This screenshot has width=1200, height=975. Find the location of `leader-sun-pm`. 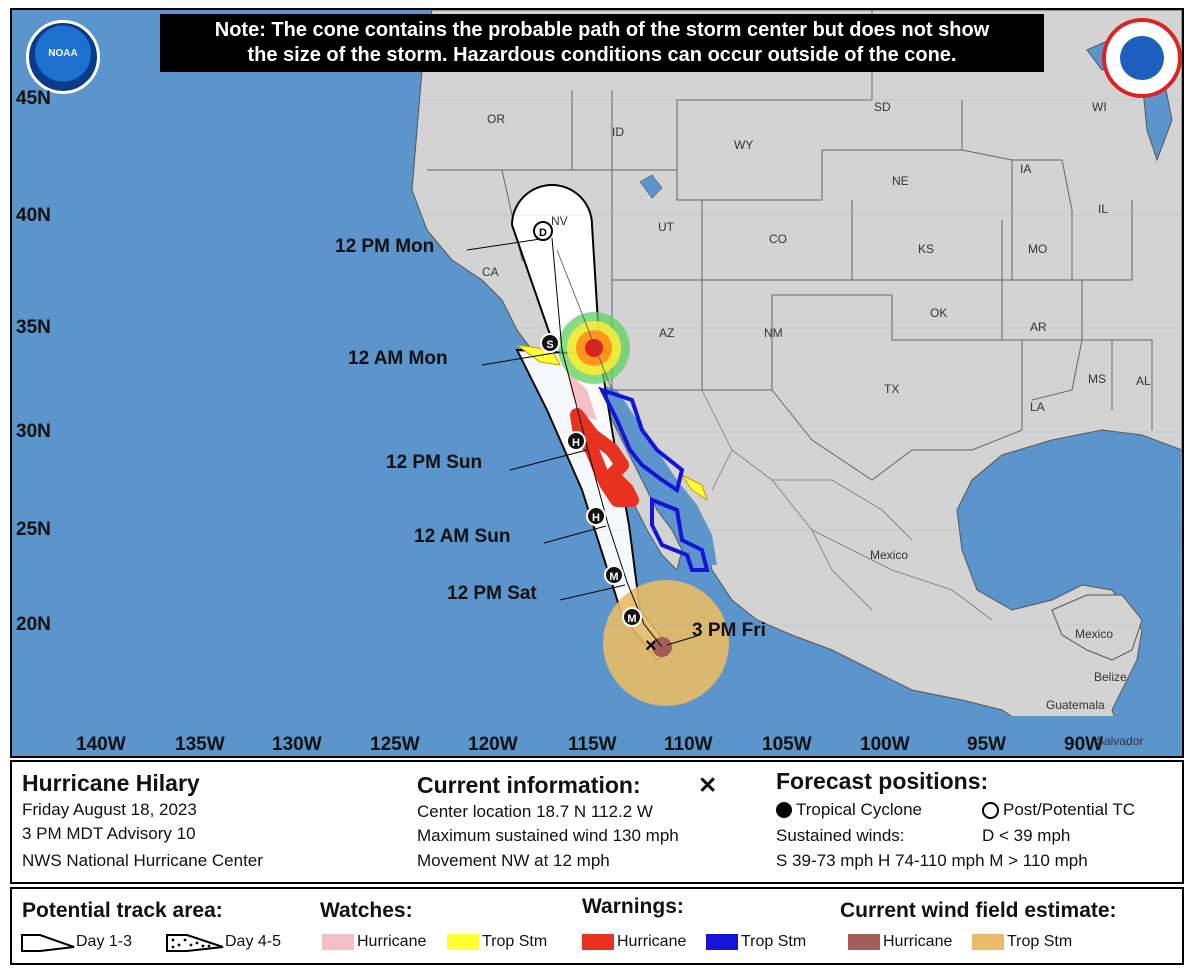

leader-sun-pm is located at coordinates (548, 460).